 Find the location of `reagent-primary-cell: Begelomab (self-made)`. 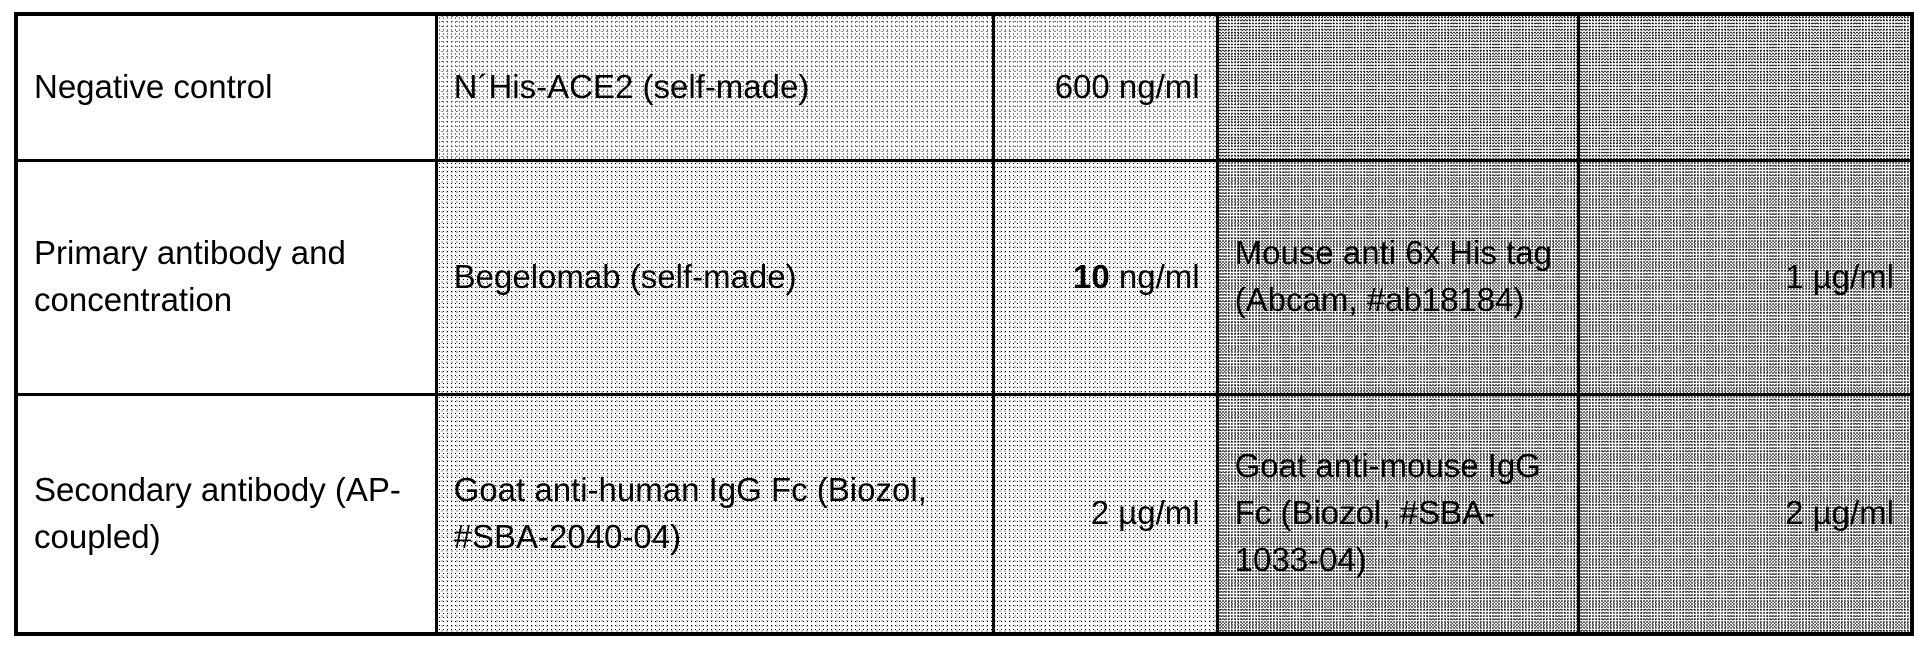

reagent-primary-cell: Begelomab (self-made) is located at coordinates (715, 277).